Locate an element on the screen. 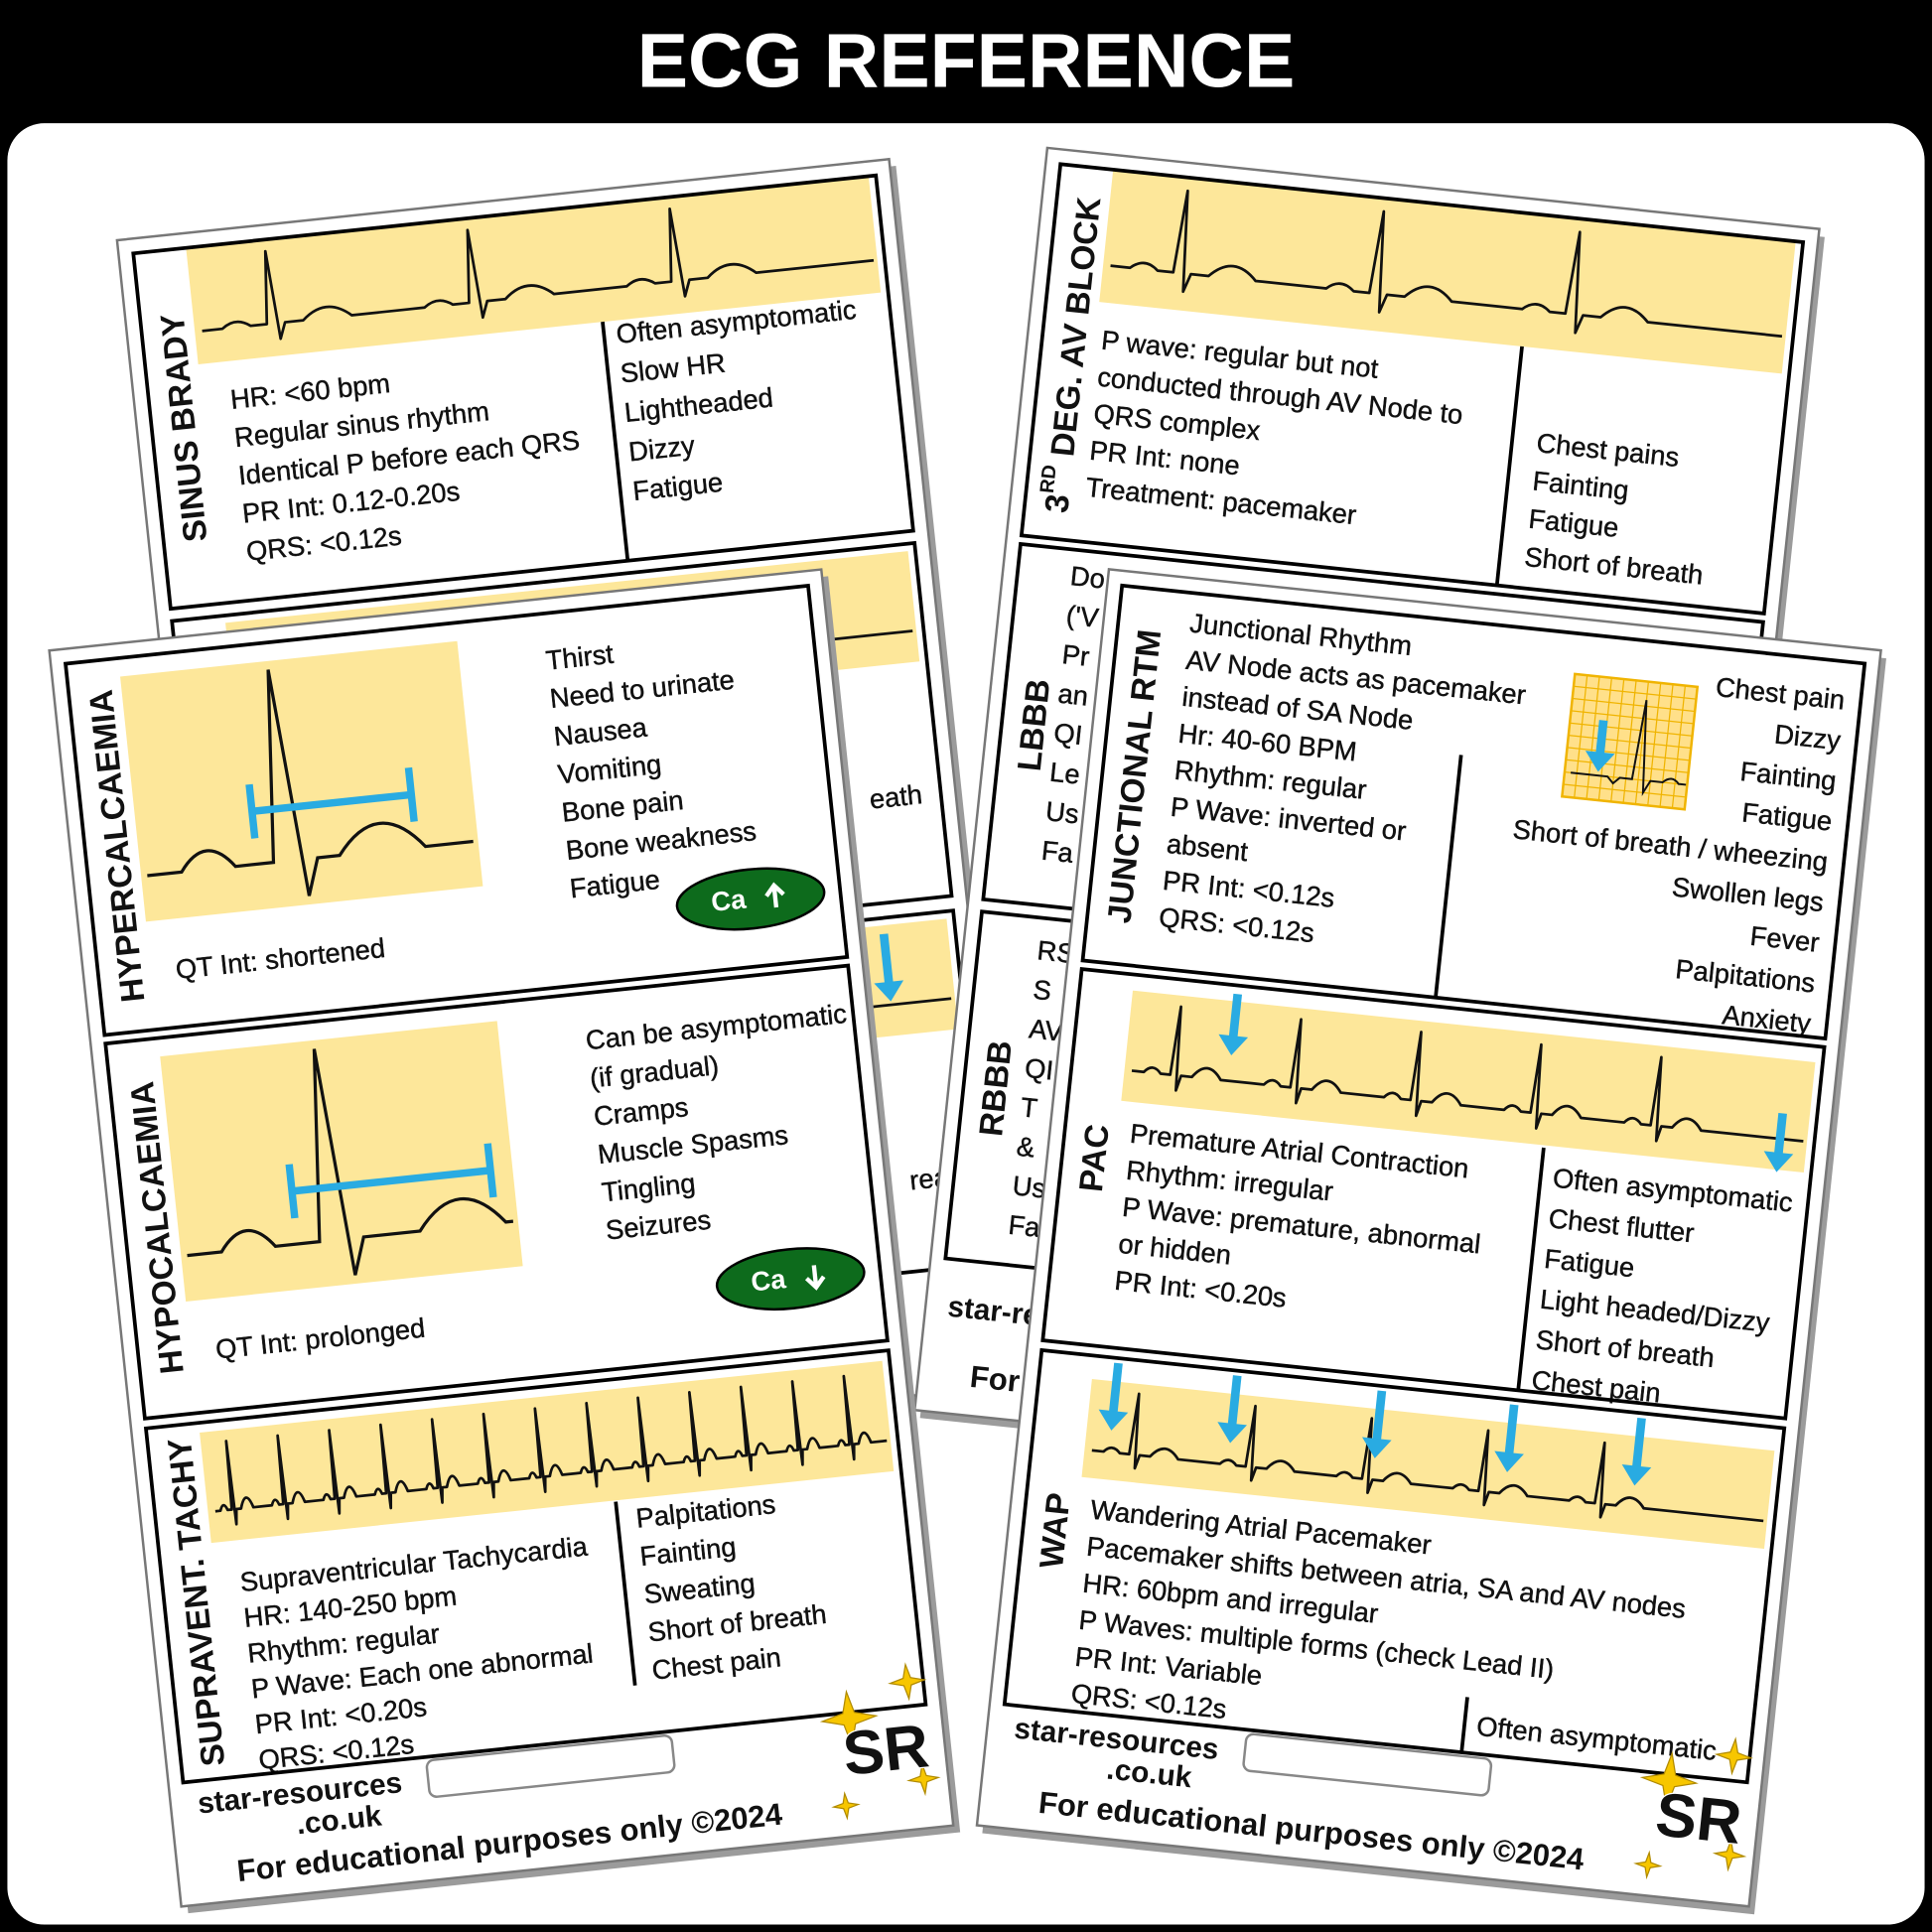  text-fragment: Pr is located at coordinates (1075, 655).